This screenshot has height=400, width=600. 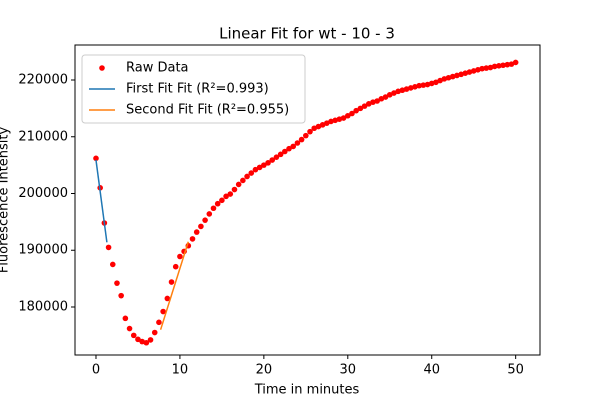 What do you see at coordinates (43, 80) in the screenshot?
I see `y-tick-label: 220000` at bounding box center [43, 80].